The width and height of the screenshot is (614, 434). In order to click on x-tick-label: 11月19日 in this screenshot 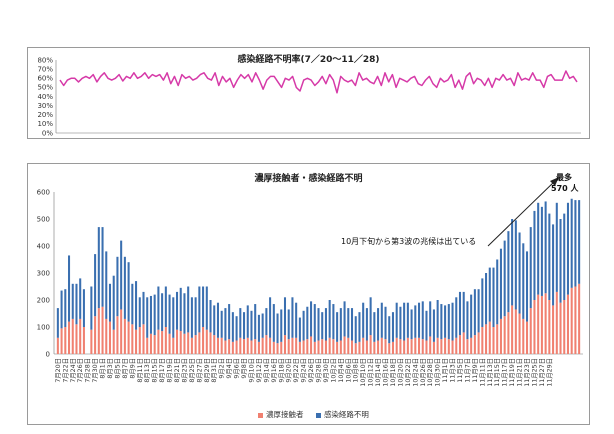, I will do `click(512, 372)`.